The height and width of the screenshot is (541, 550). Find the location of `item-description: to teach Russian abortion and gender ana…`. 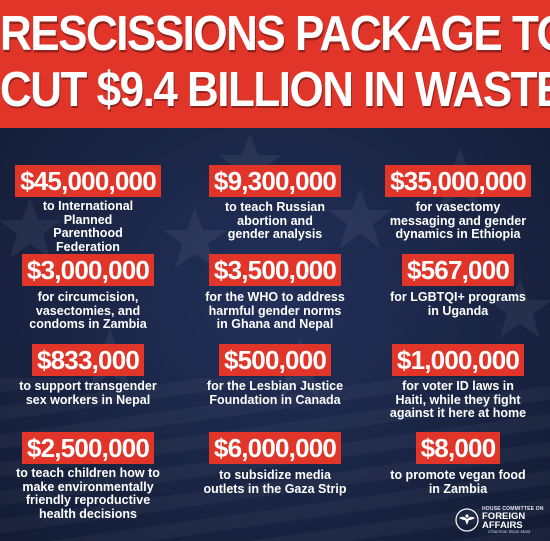

item-description: to teach Russian abortion and gender ana… is located at coordinates (275, 220).